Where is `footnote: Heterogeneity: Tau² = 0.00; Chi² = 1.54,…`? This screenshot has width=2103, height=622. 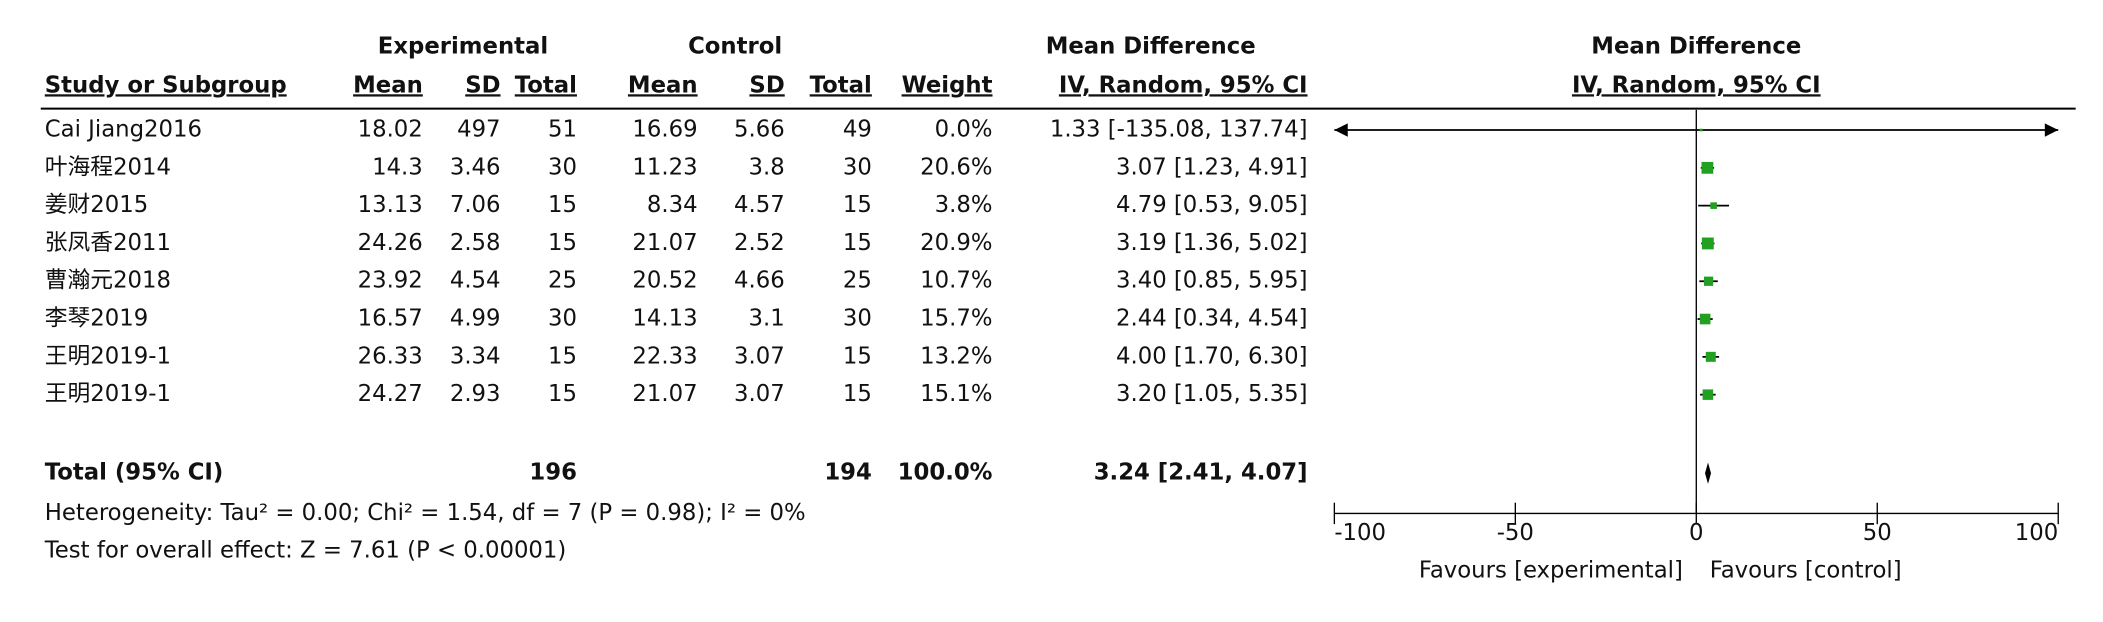
footnote: Heterogeneity: Tau² = 0.00; Chi² = 1.54,… is located at coordinates (425, 513).